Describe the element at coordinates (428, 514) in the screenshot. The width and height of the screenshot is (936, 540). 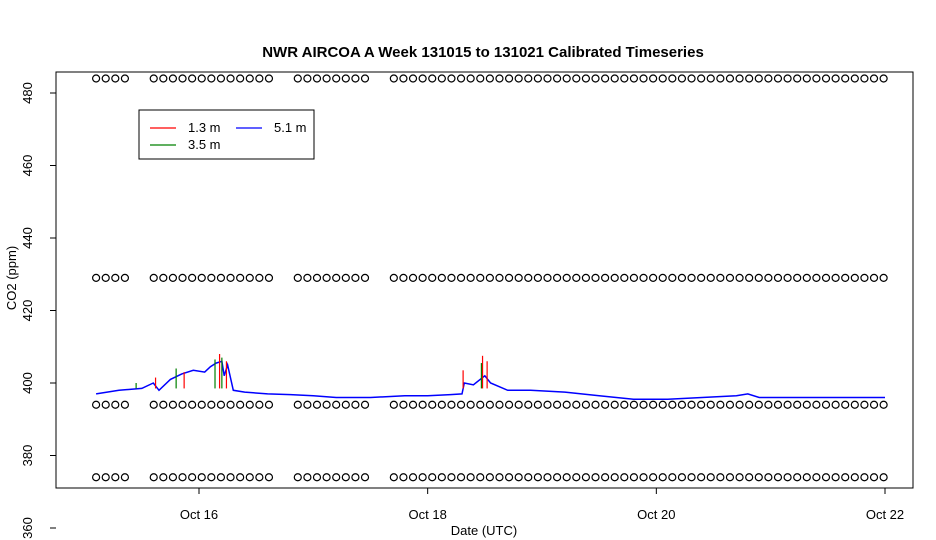
I see `x-tick-label: Oct 18` at that location.